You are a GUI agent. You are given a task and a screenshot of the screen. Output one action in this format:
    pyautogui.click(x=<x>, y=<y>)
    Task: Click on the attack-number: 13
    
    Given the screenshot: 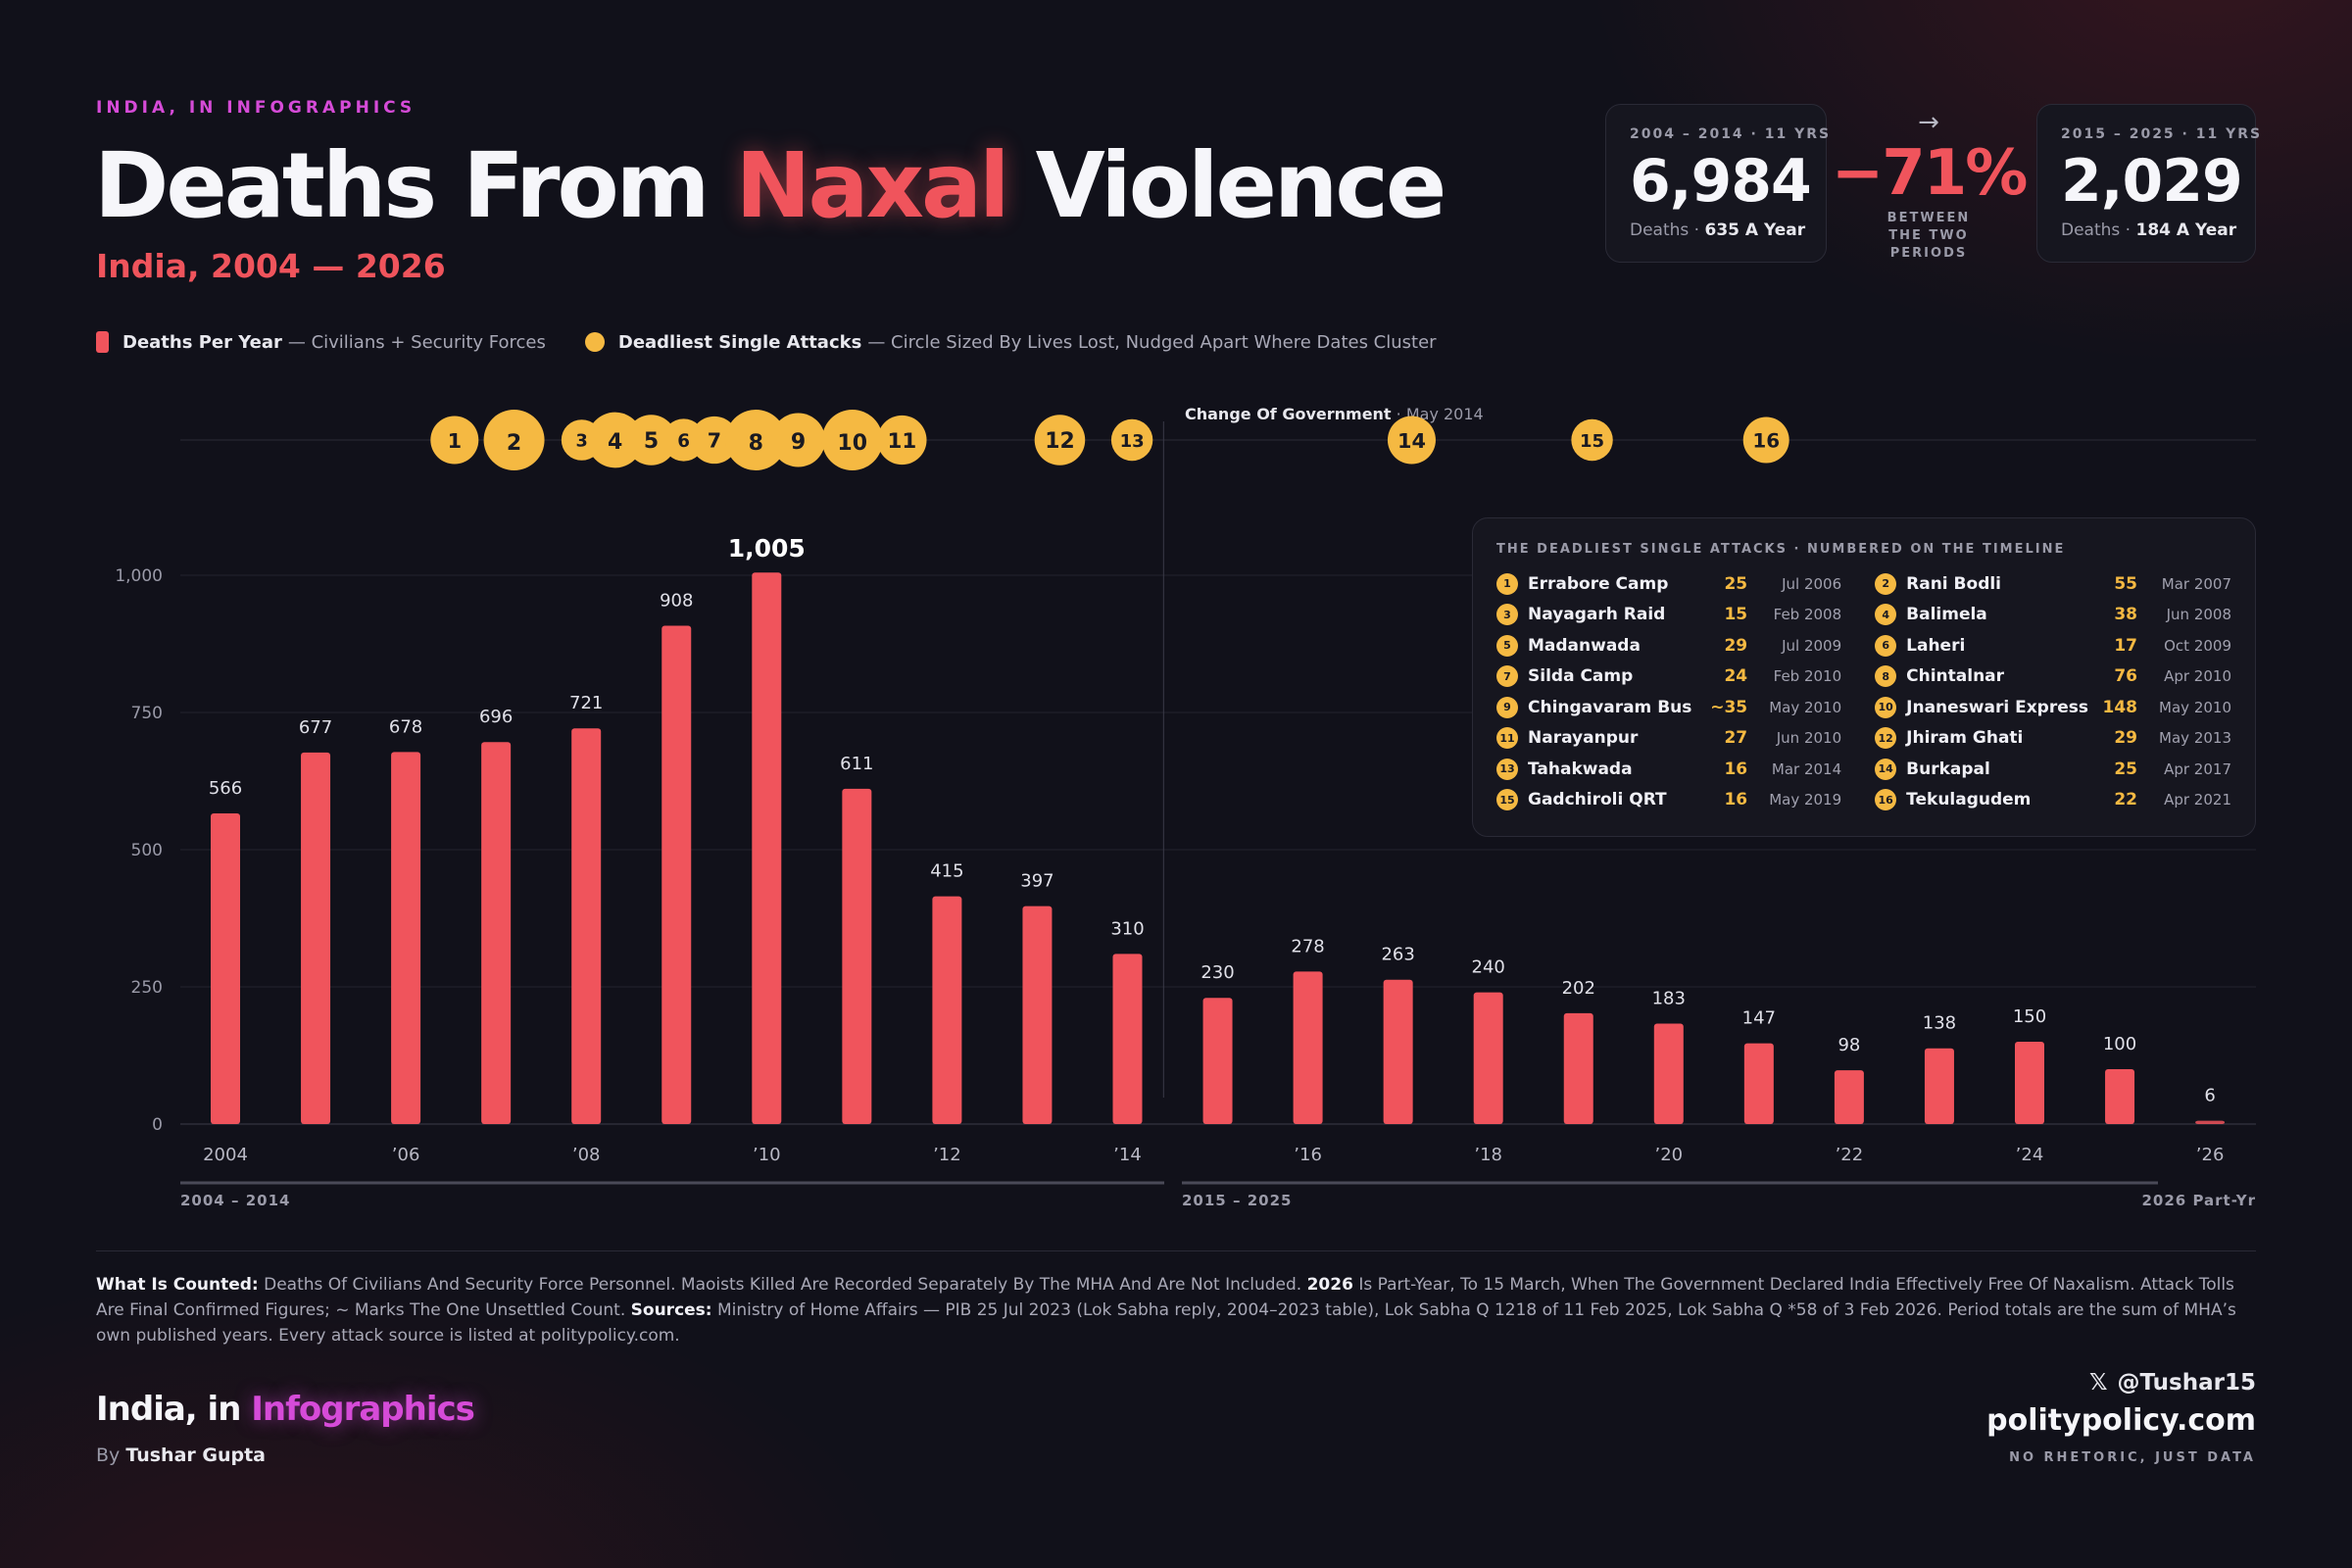 What is the action you would take?
    pyautogui.click(x=1132, y=441)
    